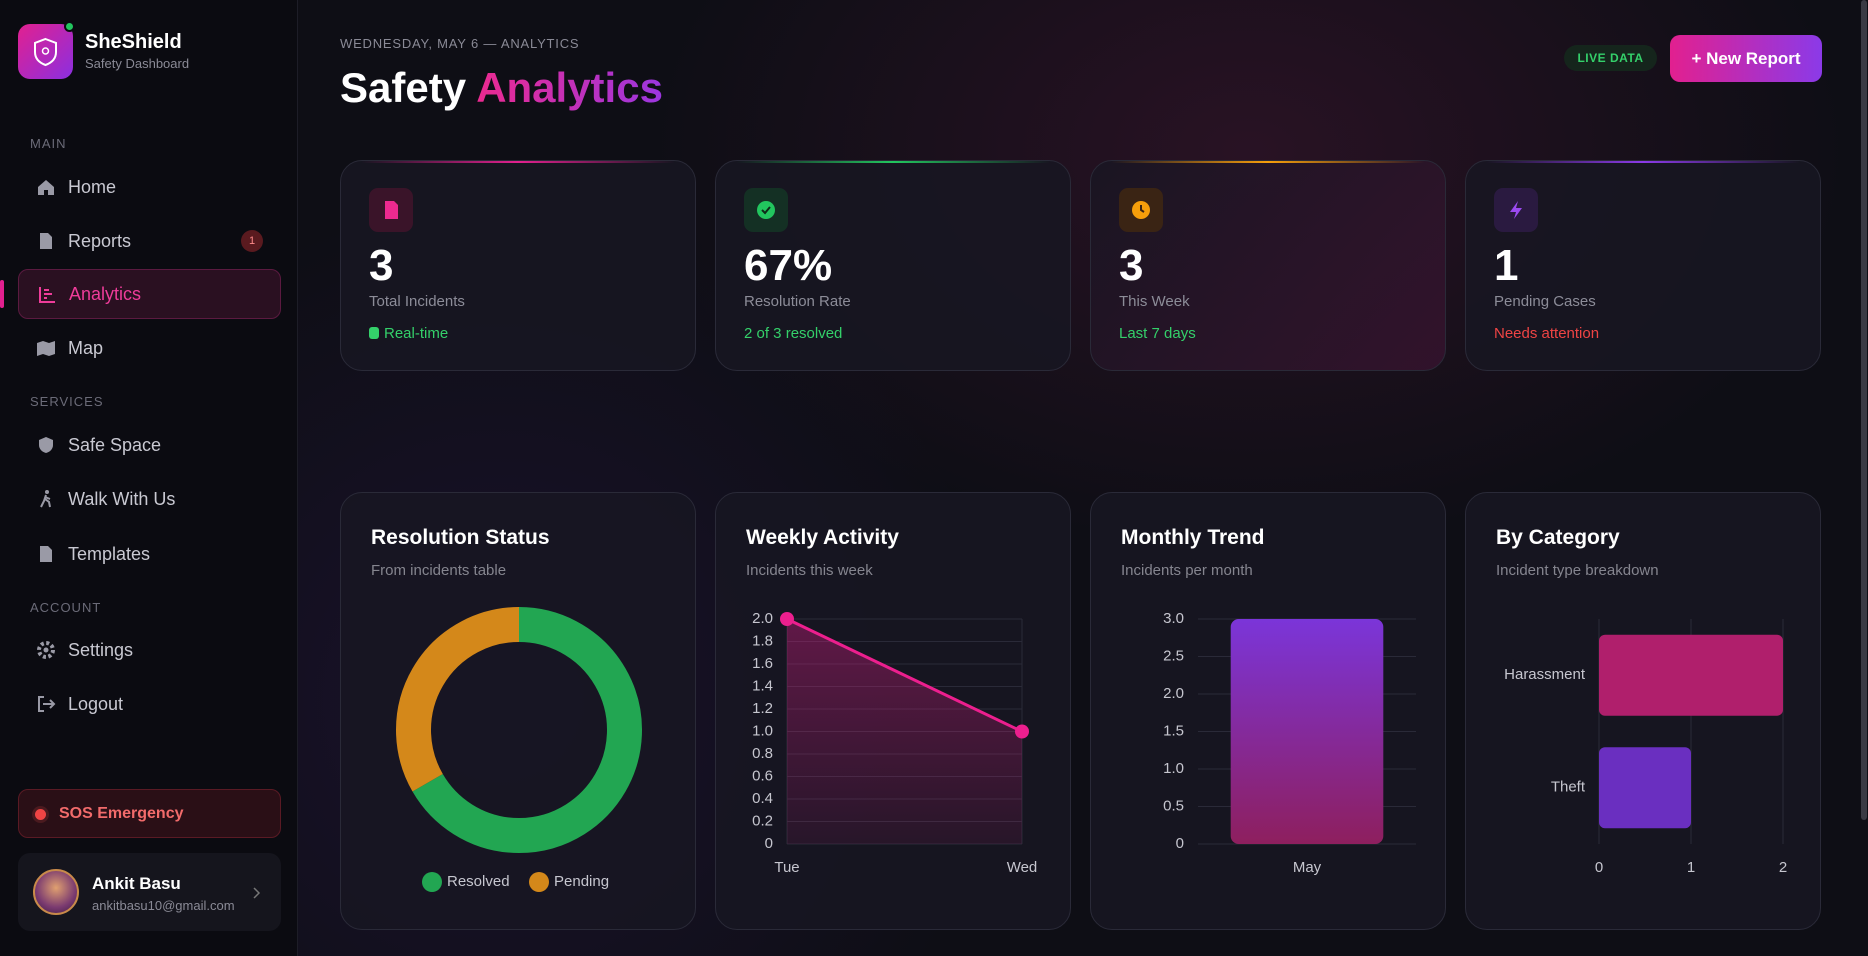 The image size is (1868, 956). What do you see at coordinates (478, 881) in the screenshot?
I see `legend-label: Resolved` at bounding box center [478, 881].